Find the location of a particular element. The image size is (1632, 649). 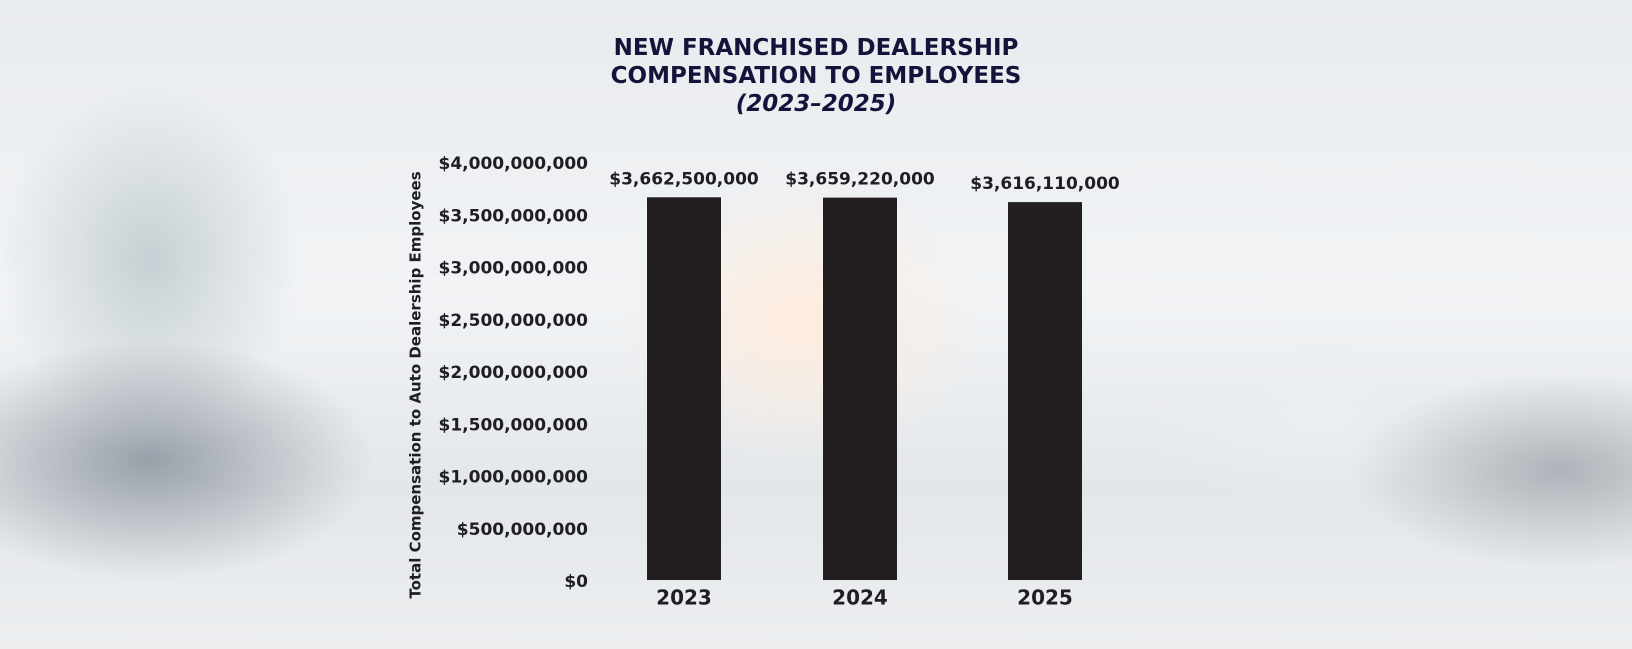

y-tick-label: $2,000,000,000 is located at coordinates (514, 373).